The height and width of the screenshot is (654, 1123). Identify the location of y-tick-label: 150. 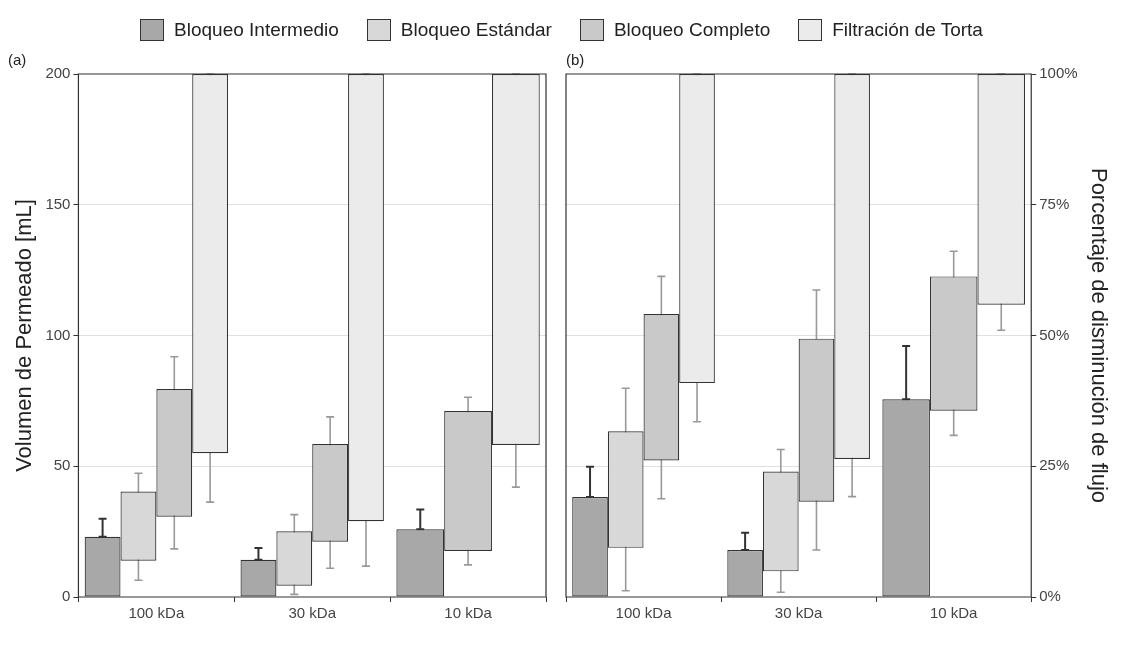
(58, 203).